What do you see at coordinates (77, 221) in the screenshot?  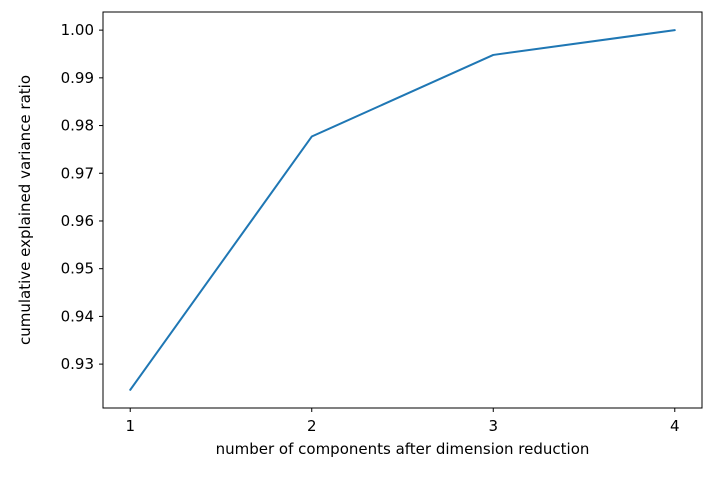 I see `y-tick-label: 0.96` at bounding box center [77, 221].